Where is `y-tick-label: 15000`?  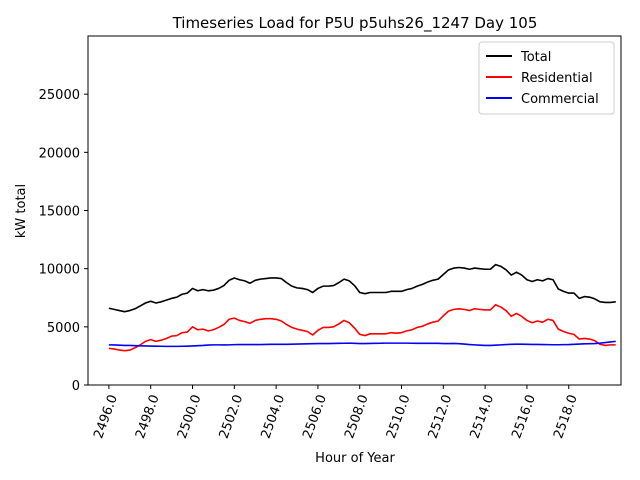
y-tick-label: 15000 is located at coordinates (59, 212).